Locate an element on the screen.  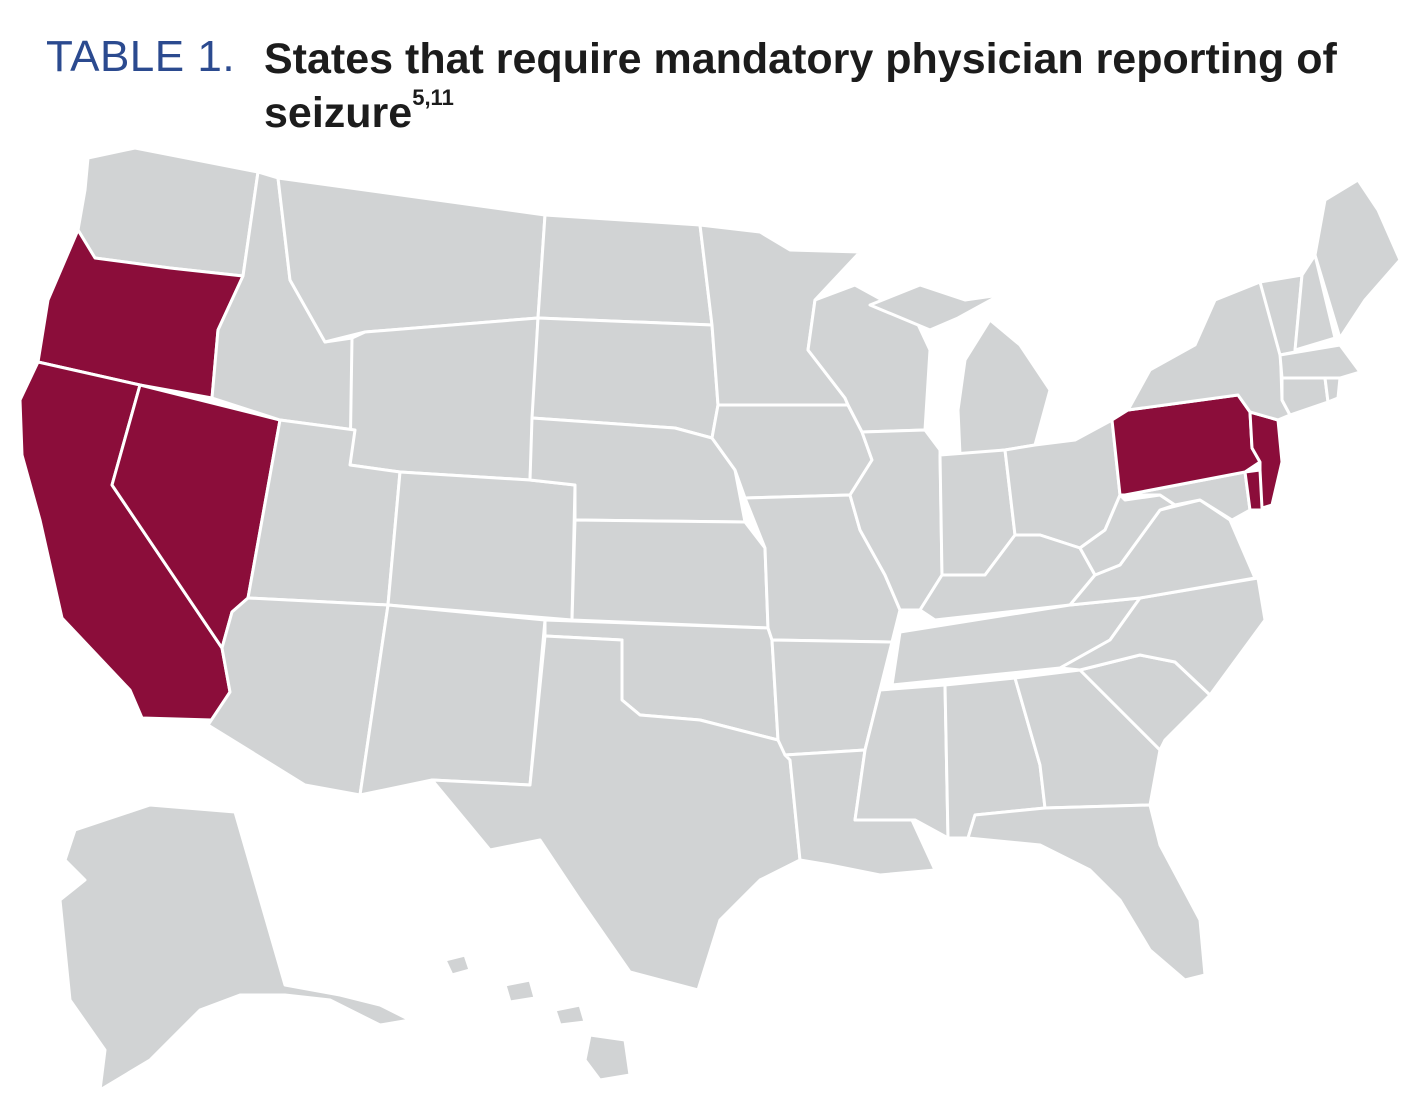
state-montana is located at coordinates (411, 260).